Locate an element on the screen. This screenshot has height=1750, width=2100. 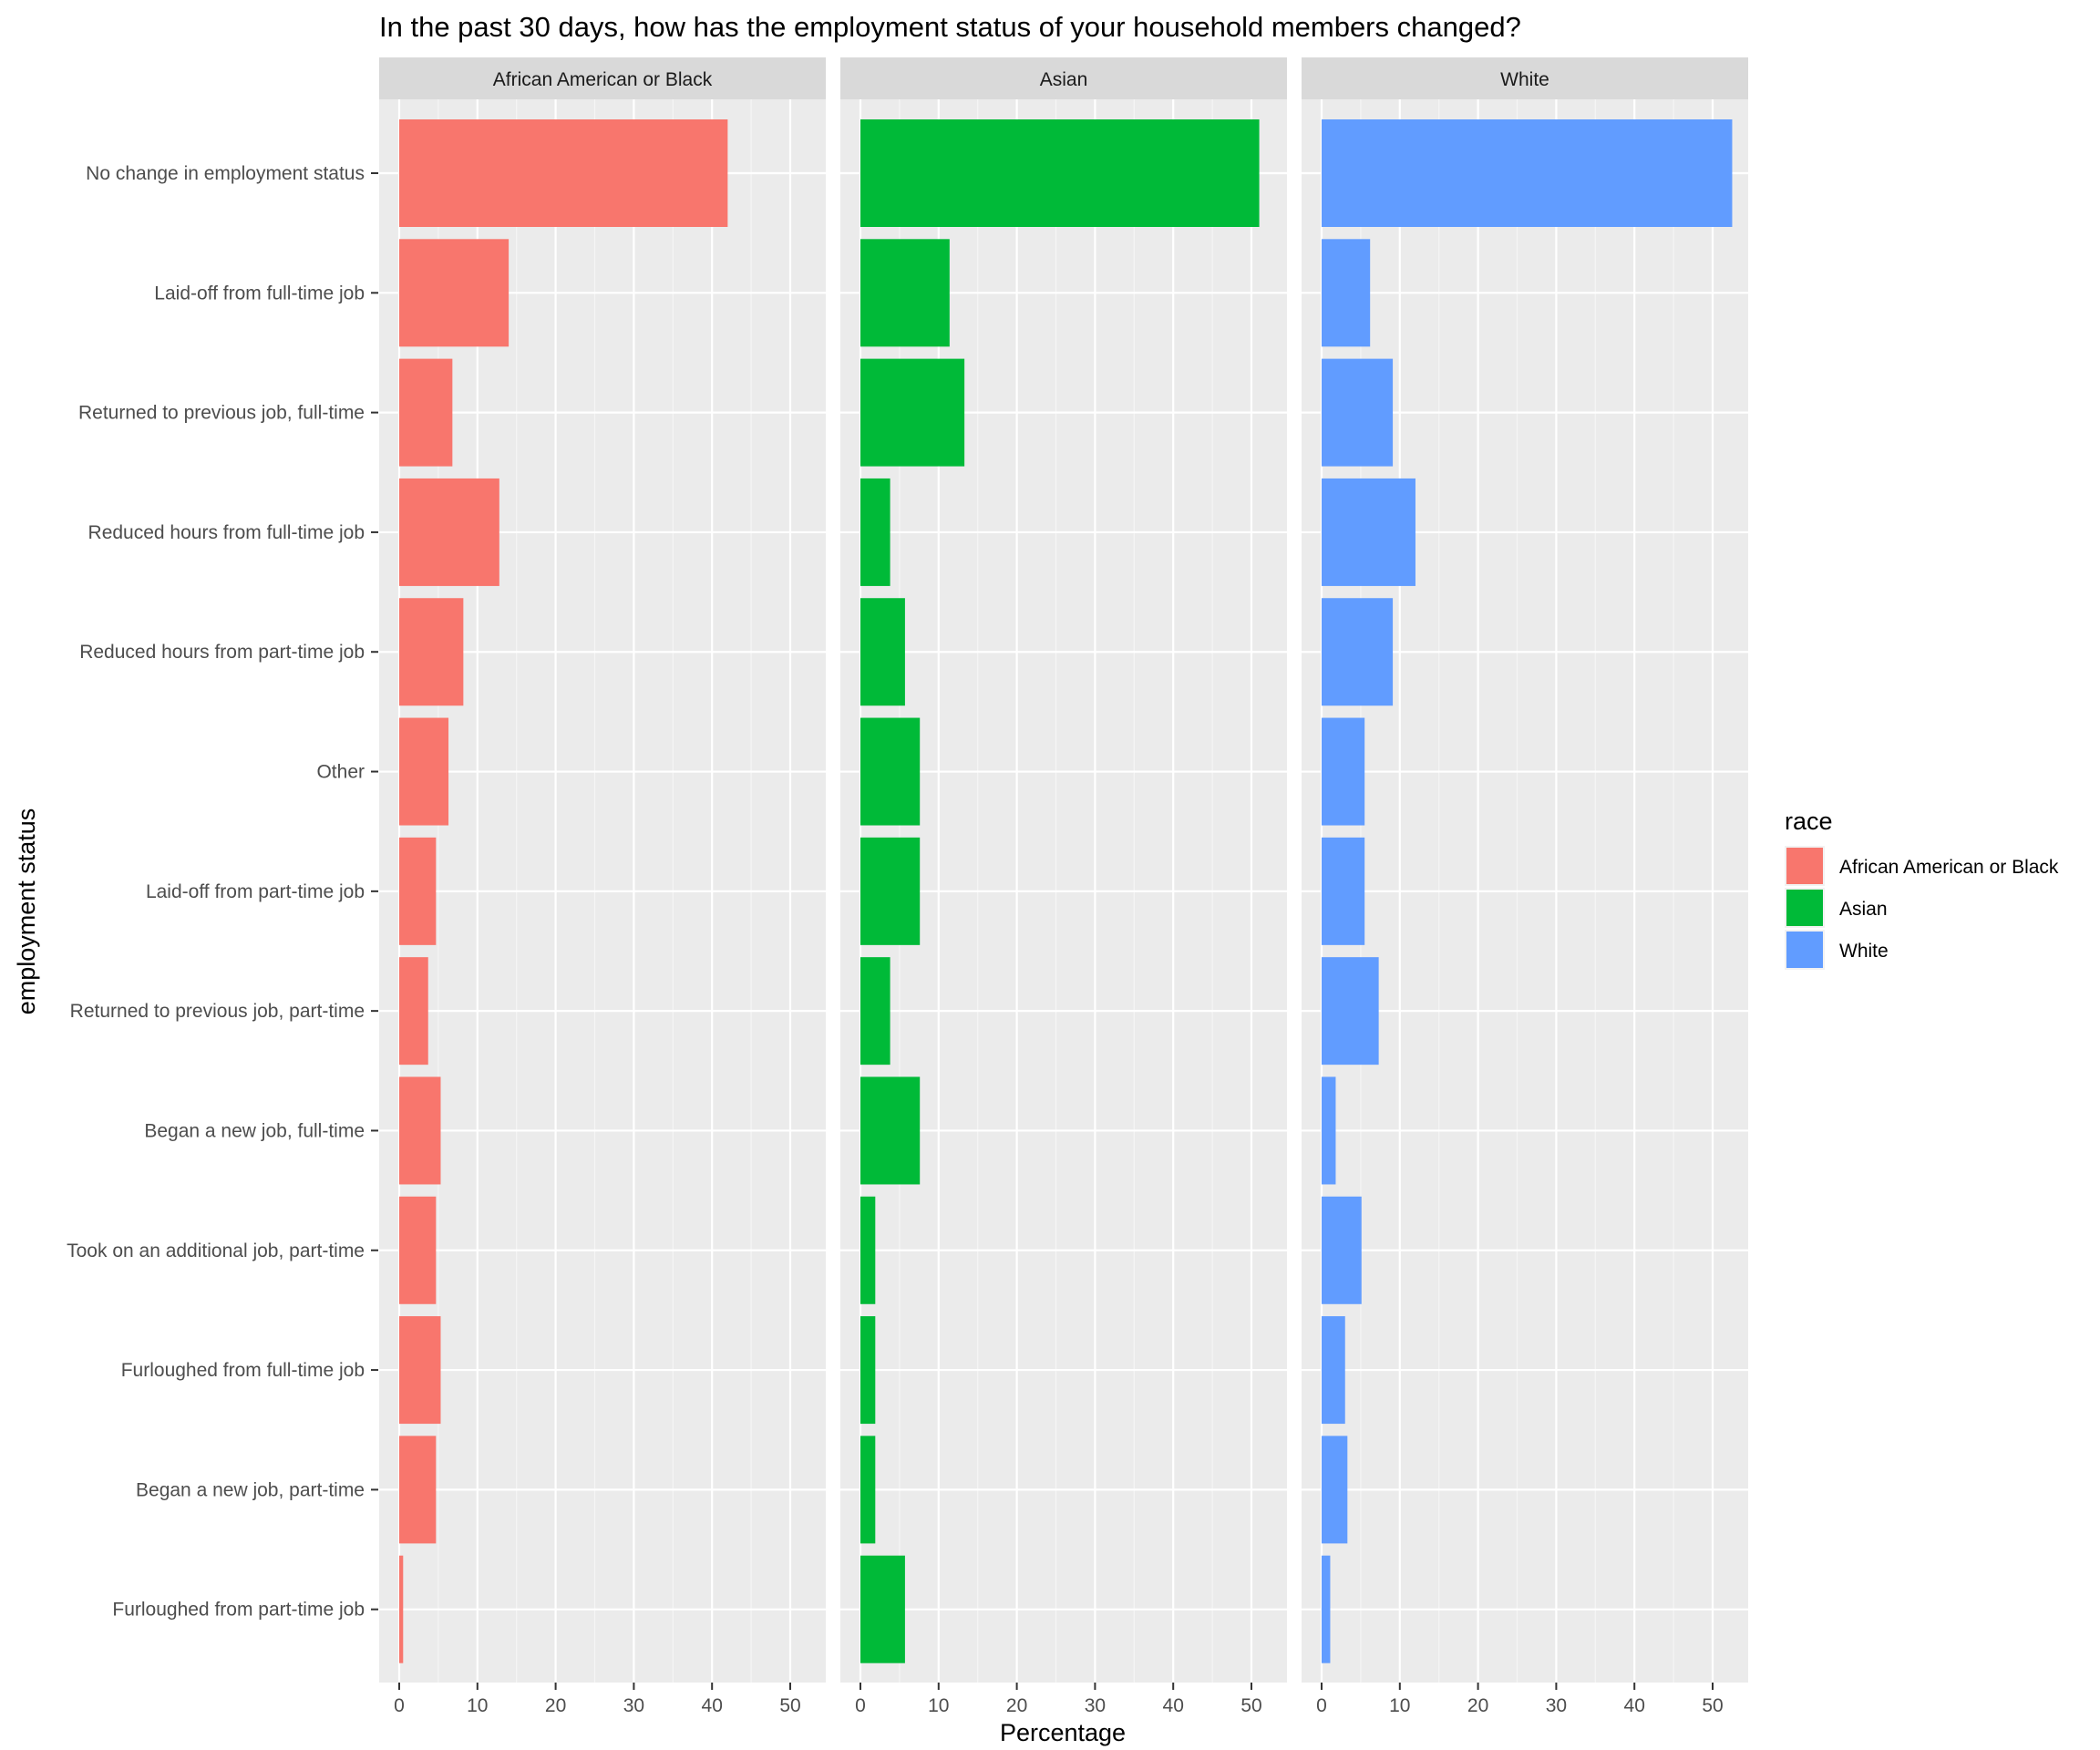
category-label: Began a new job, full-time is located at coordinates (255, 1131).